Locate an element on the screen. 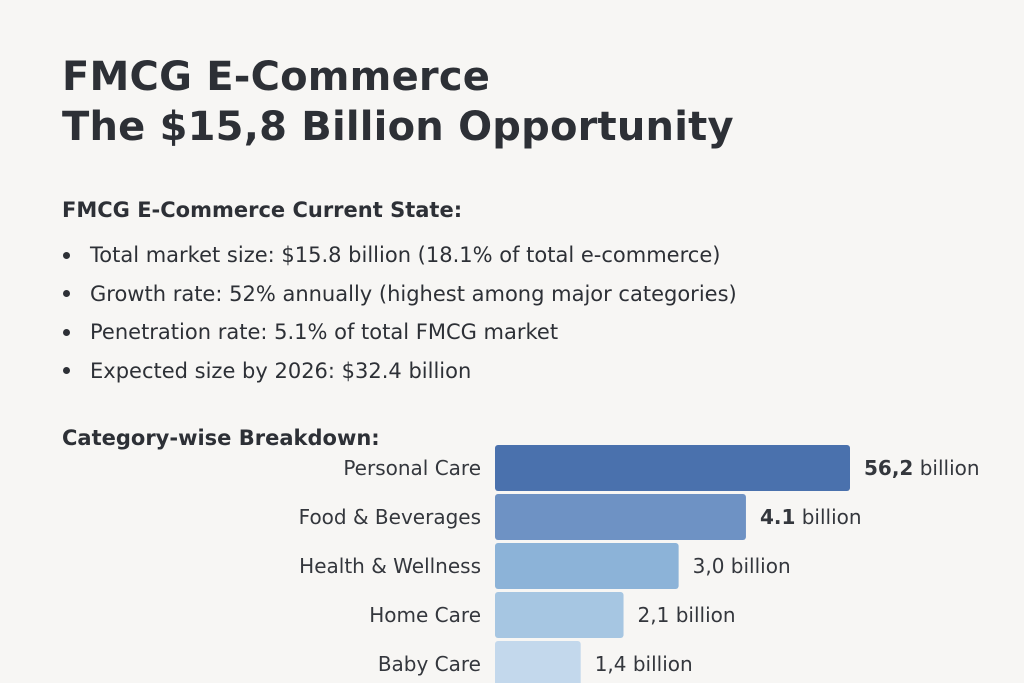 Image resolution: width=1024 pixels, height=683 pixels. list-item-text: Expected size by 2026: $32.4 billion is located at coordinates (281, 370).